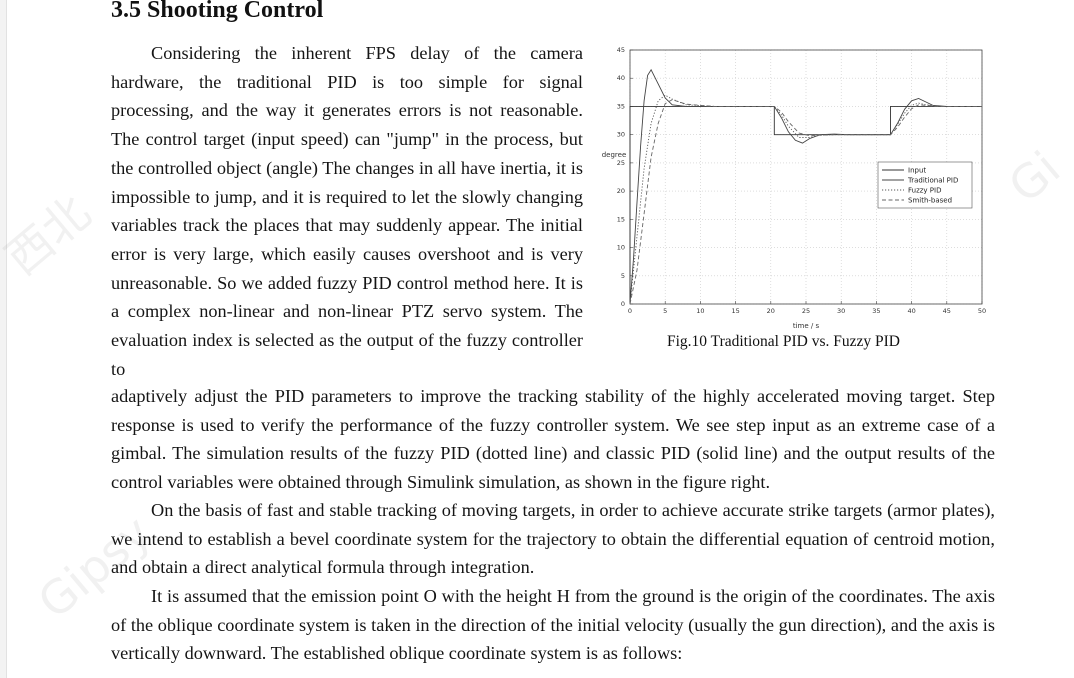 This screenshot has width=1074, height=678. I want to click on y-axis-label: degree, so click(614, 155).